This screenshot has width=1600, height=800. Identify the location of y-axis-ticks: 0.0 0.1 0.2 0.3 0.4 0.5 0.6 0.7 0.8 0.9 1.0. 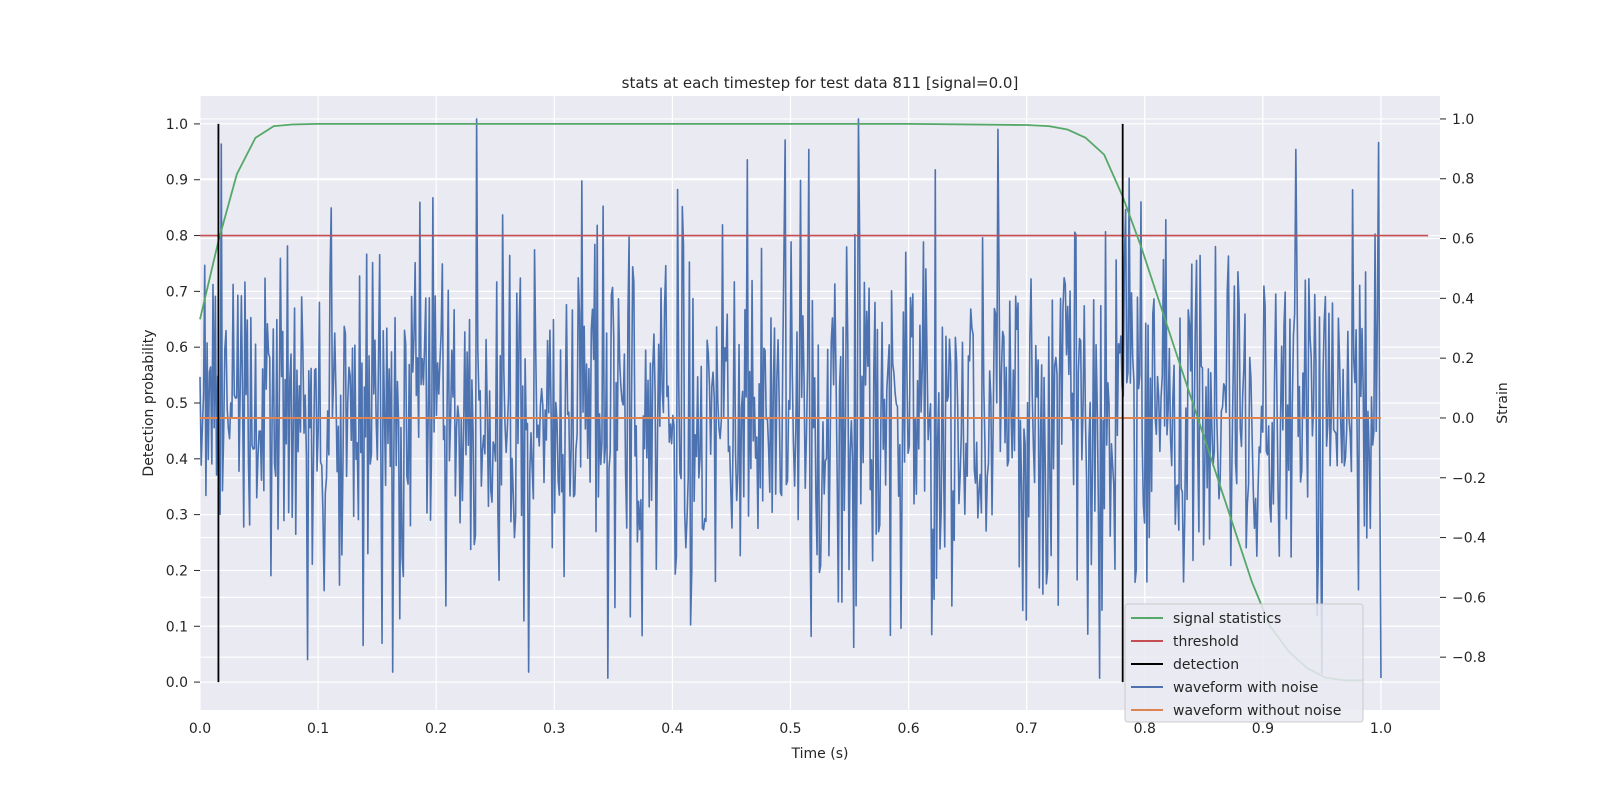
(183, 404).